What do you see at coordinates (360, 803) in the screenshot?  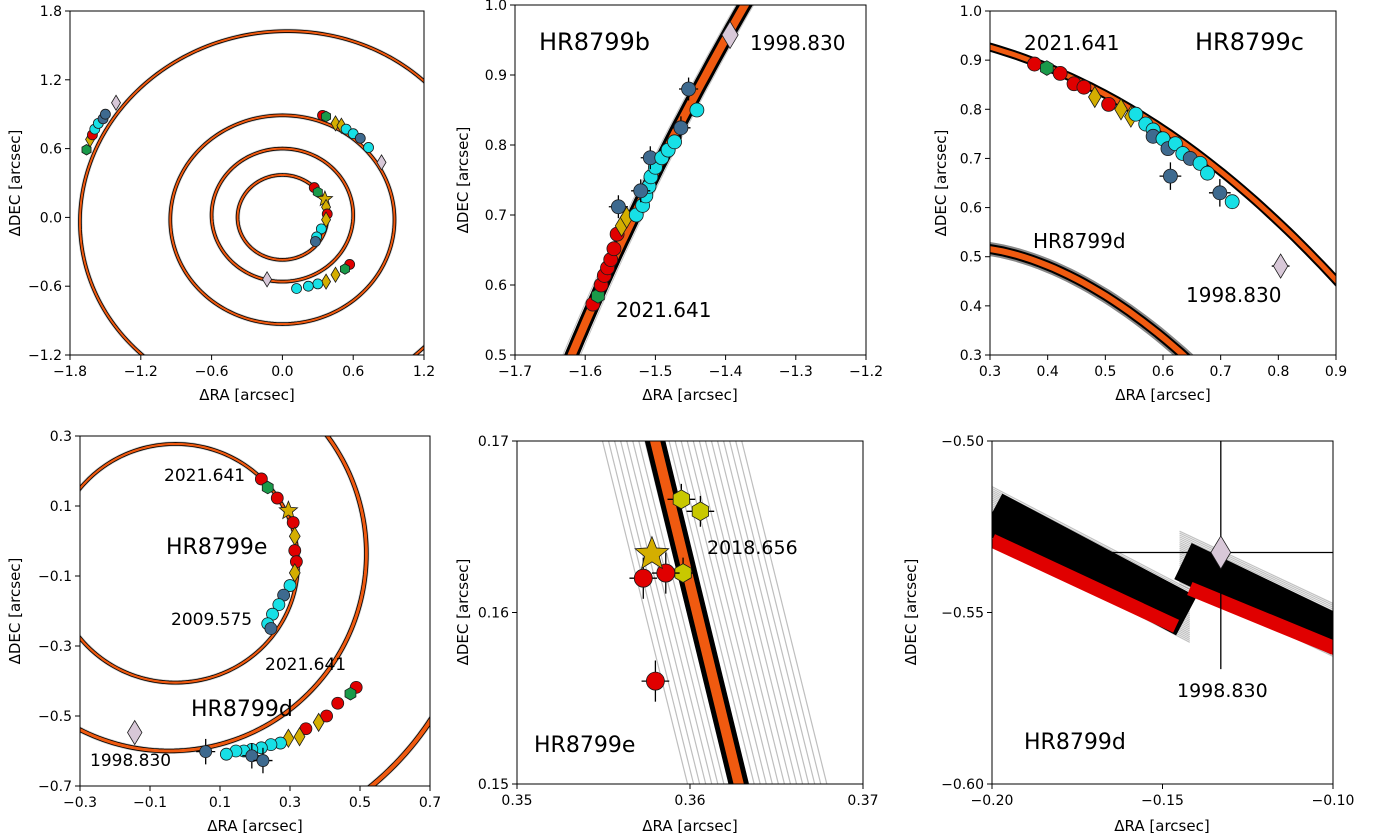 I see `x-tick-label: 0.5` at bounding box center [360, 803].